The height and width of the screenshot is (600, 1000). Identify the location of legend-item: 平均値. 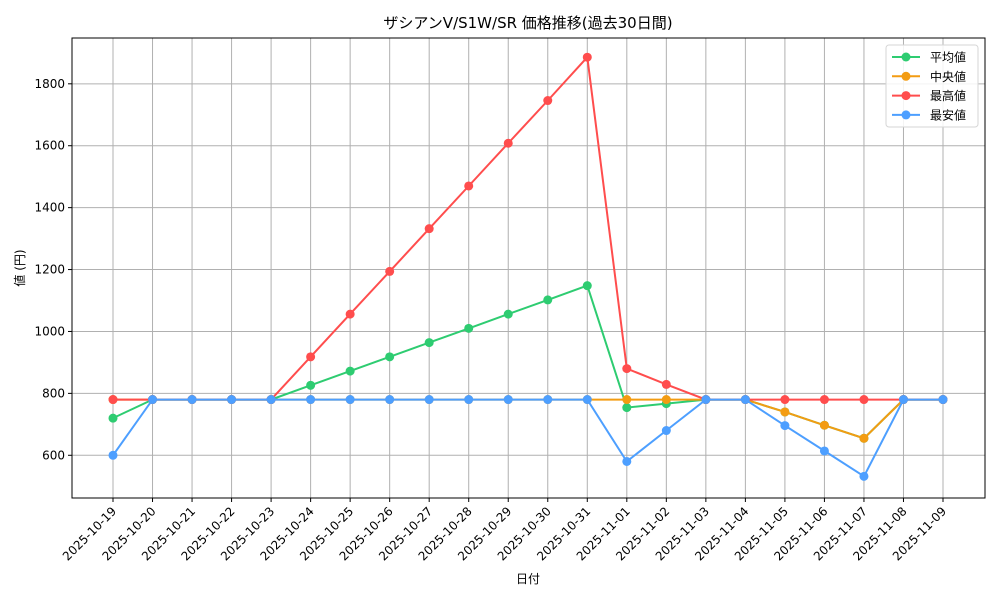
(929, 57).